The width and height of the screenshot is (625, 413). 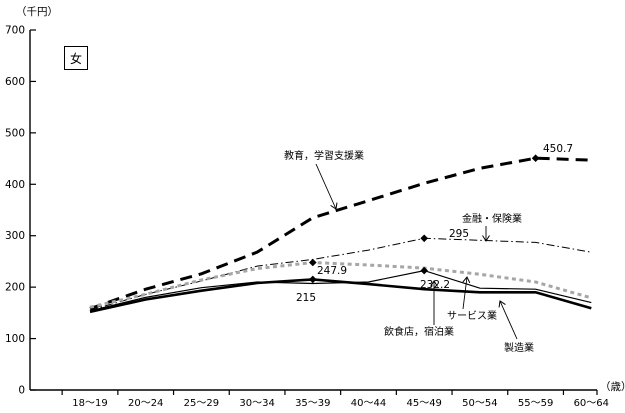 I want to click on series-annotation-label-education: 教育，学習支援業, so click(x=324, y=155).